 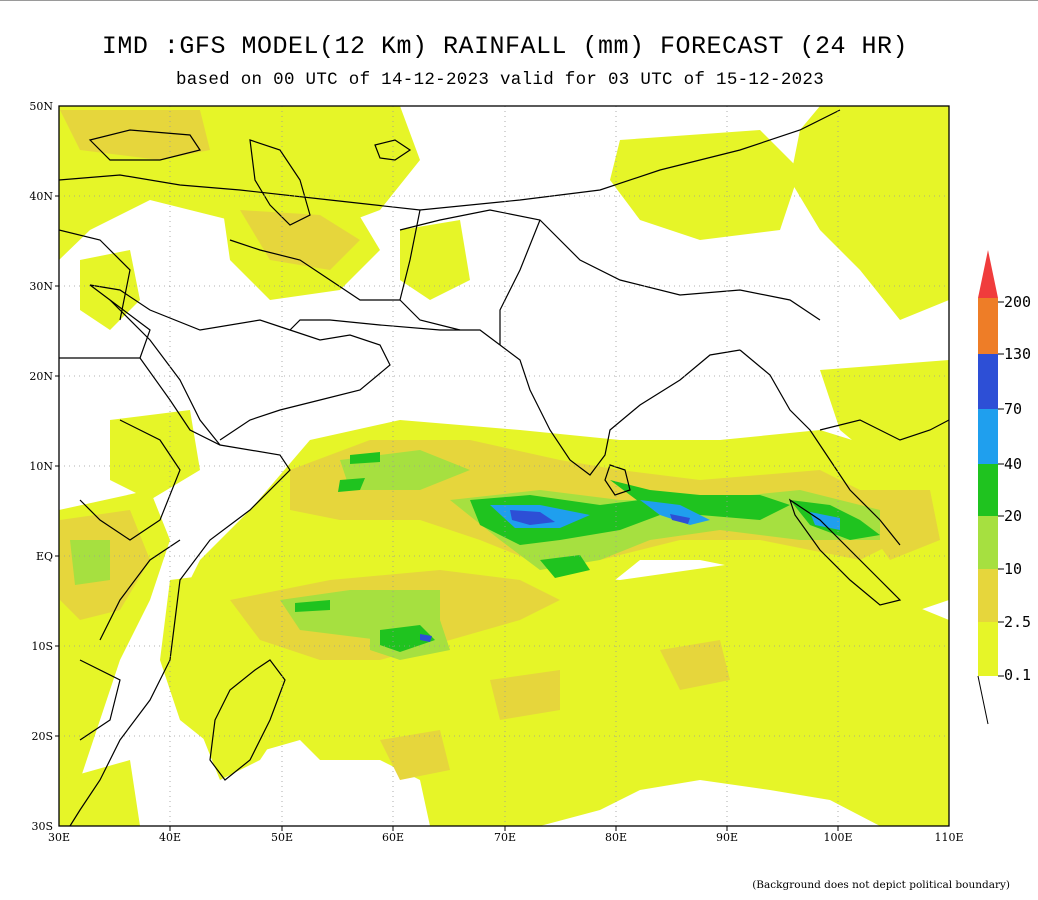 I want to click on colorbar-label: 200, so click(x=1017, y=302).